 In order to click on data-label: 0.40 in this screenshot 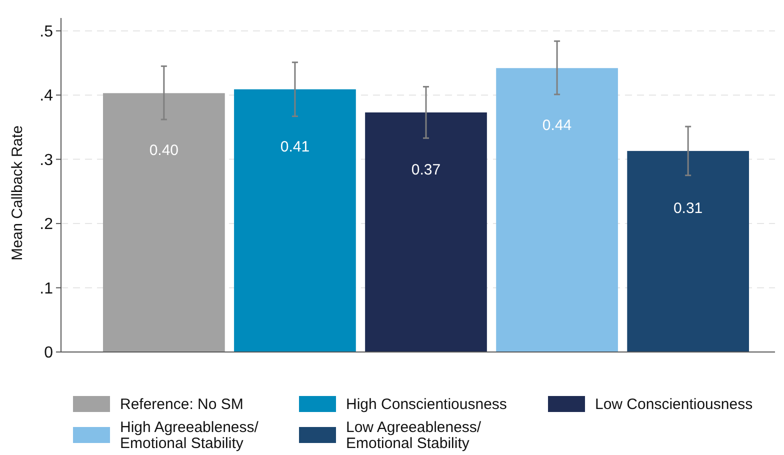, I will do `click(164, 151)`.